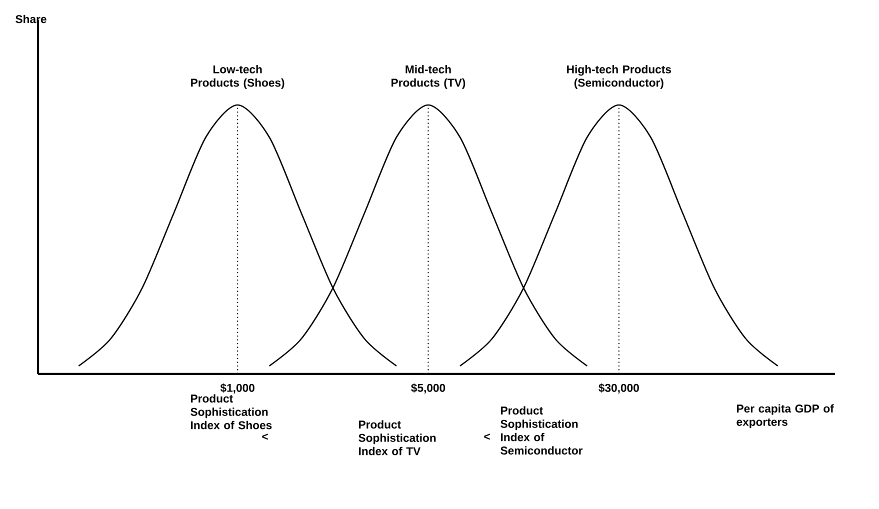 The image size is (879, 509). Describe the element at coordinates (231, 412) in the screenshot. I see `text: Product Sophistication Index of Shoes` at that location.